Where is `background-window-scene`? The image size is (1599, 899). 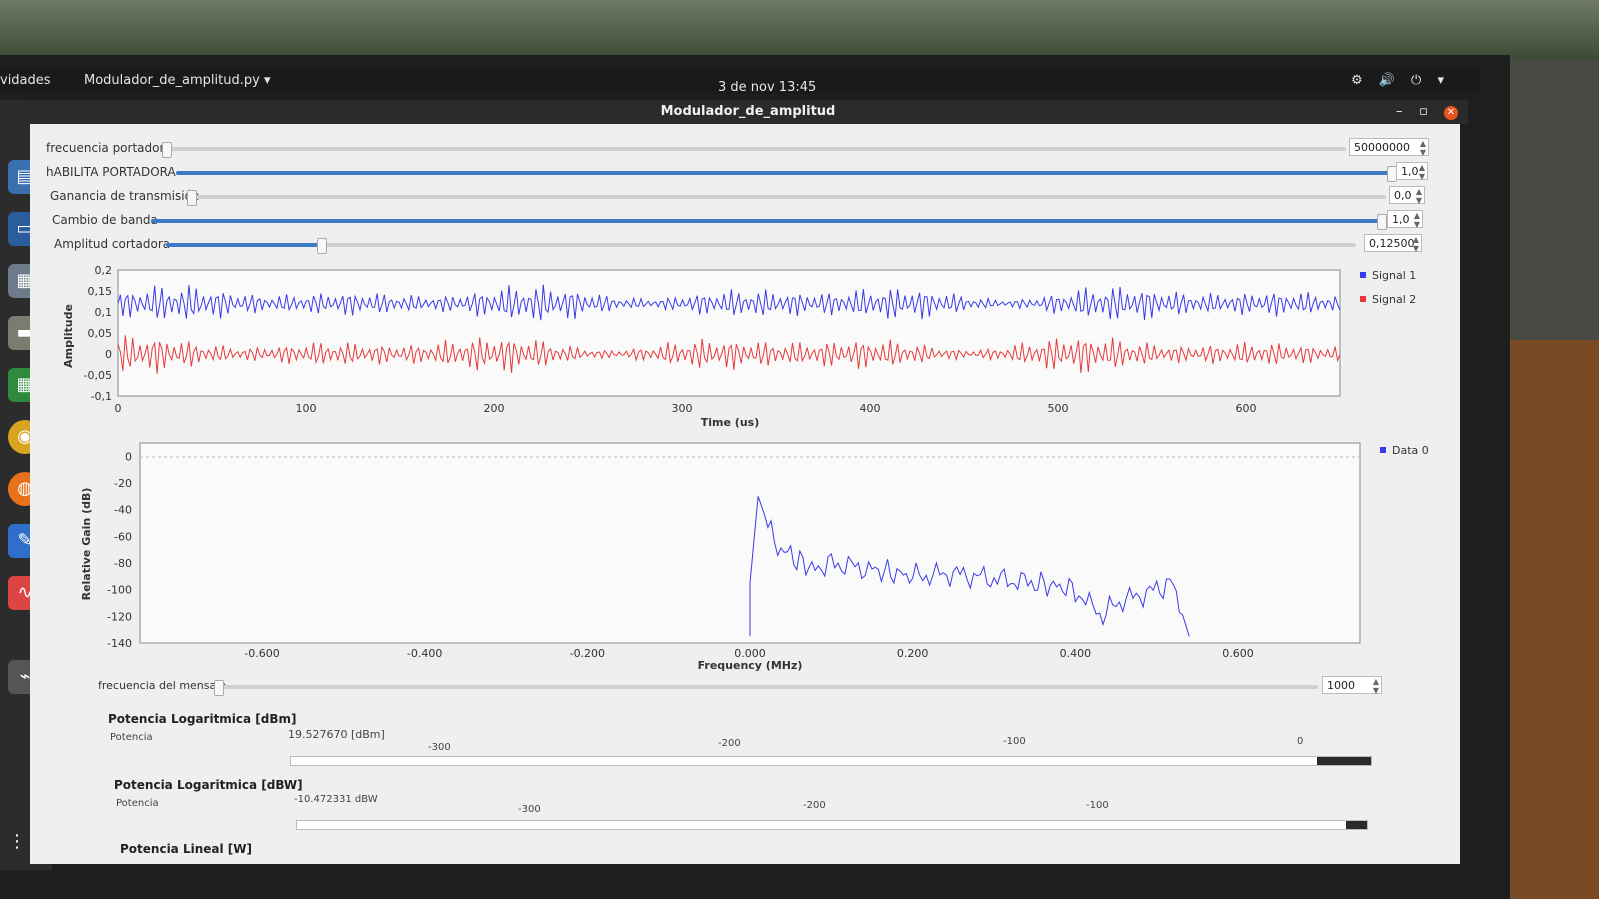
background-window-scene is located at coordinates (799, 30).